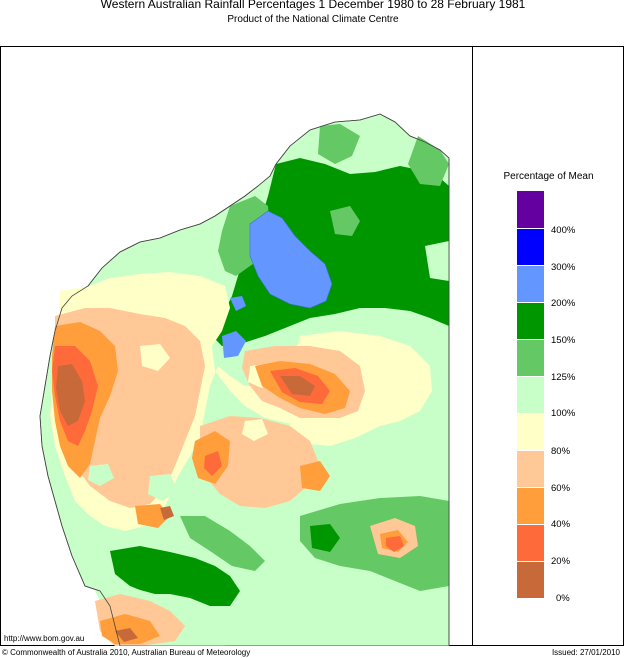  Describe the element at coordinates (313, 19) in the screenshot. I see `map-subtitle: Product of the National Climate Centre` at that location.